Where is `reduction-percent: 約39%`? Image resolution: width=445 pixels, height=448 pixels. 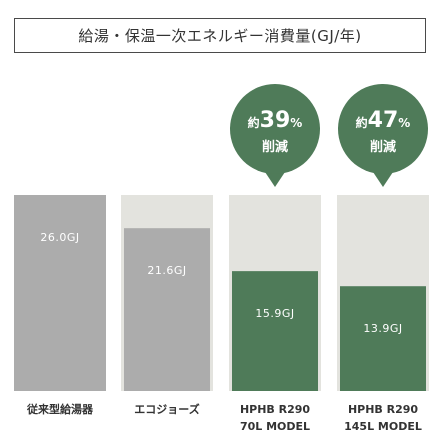
reduction-percent: 約39% is located at coordinates (275, 120).